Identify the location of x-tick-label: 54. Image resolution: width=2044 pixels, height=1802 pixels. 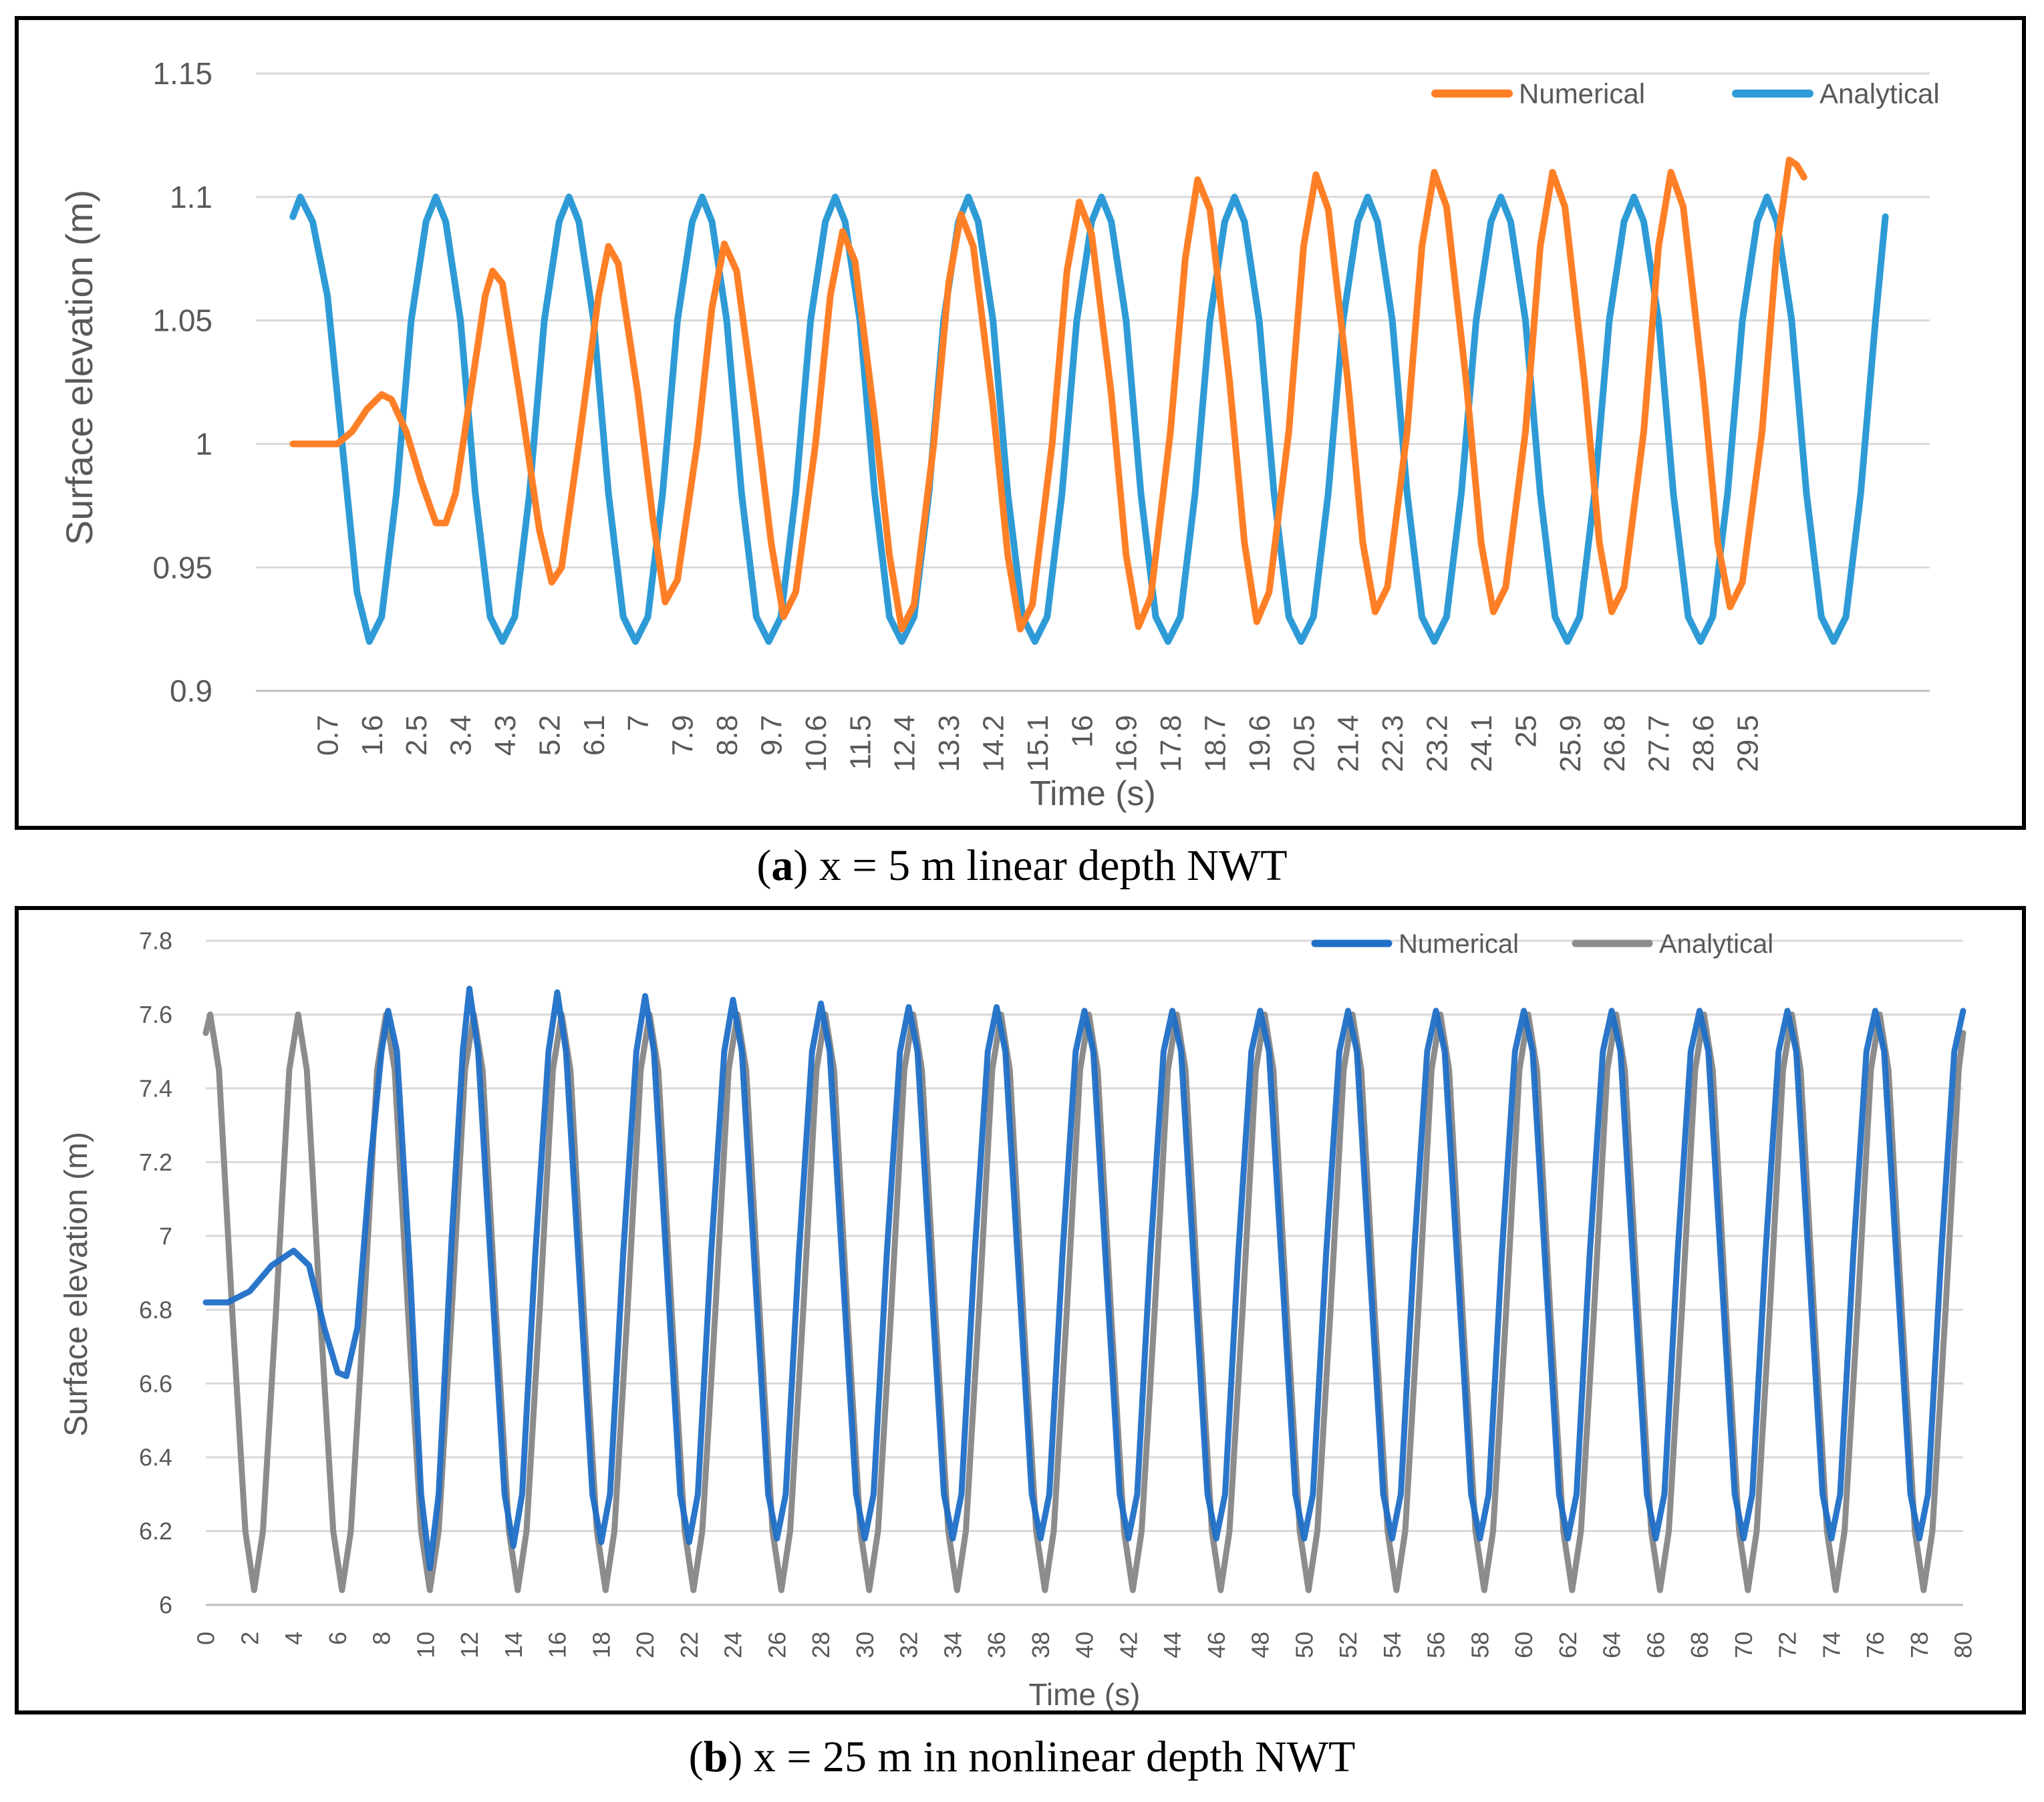
(1392, 1645).